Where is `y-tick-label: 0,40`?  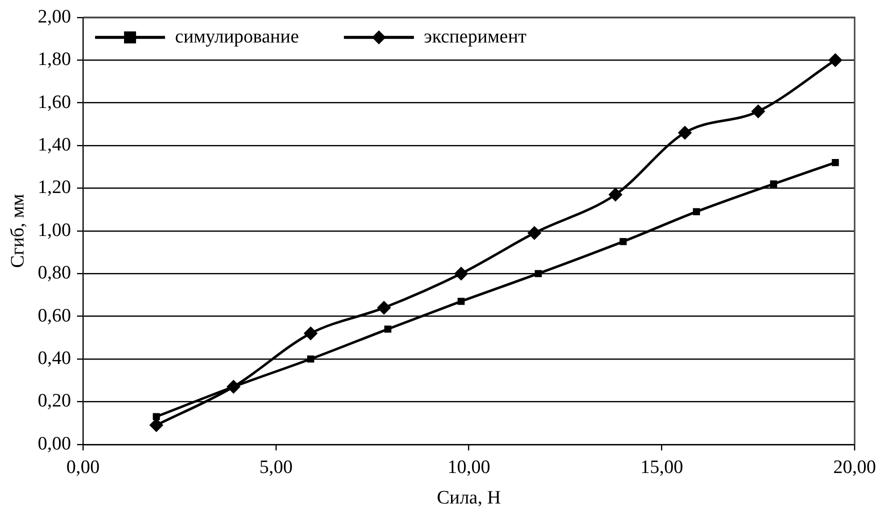
y-tick-label: 0,40 is located at coordinates (55, 358).